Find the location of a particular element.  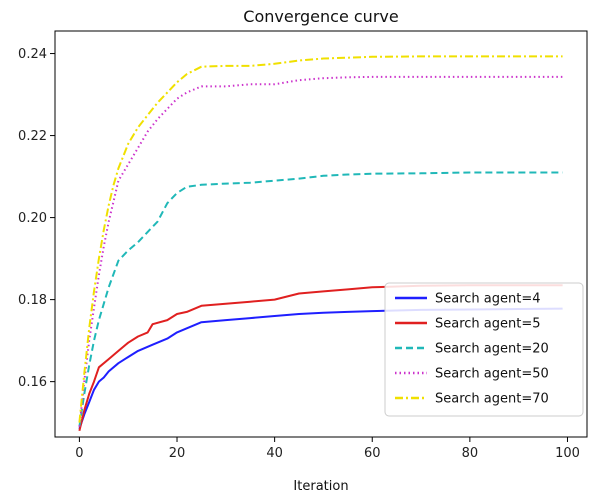

legend-box is located at coordinates (484, 349).